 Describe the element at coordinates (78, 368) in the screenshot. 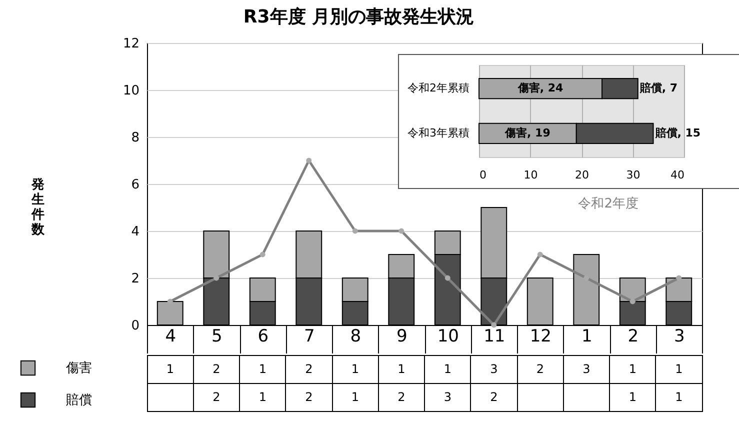

I see `legend-label: 傷害` at that location.